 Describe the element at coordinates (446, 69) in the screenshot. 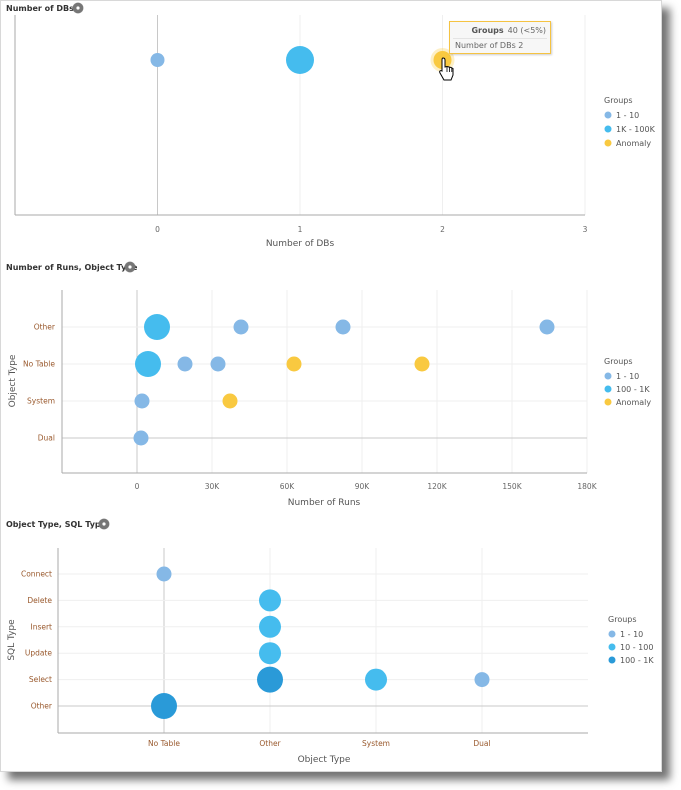

I see `hand-cursor-icon` at that location.